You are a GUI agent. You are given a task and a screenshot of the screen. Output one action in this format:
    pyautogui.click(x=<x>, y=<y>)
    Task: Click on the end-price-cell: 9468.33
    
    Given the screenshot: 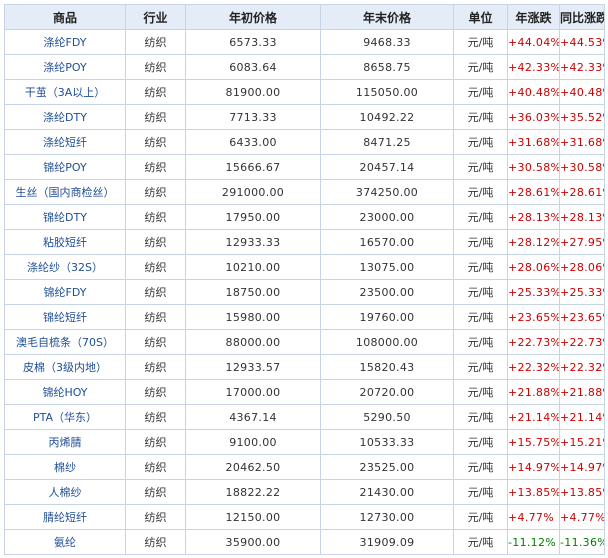 What is the action you would take?
    pyautogui.click(x=387, y=42)
    